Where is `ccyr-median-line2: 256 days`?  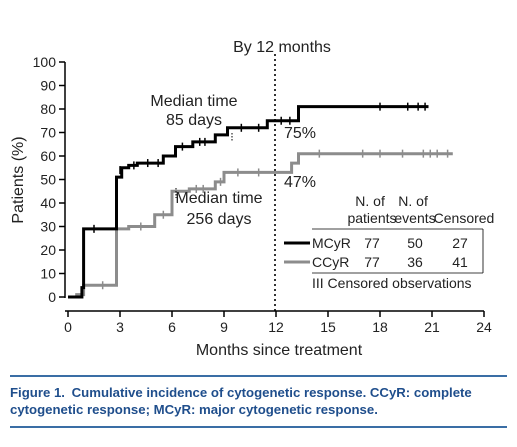 ccyr-median-line2: 256 days is located at coordinates (219, 219).